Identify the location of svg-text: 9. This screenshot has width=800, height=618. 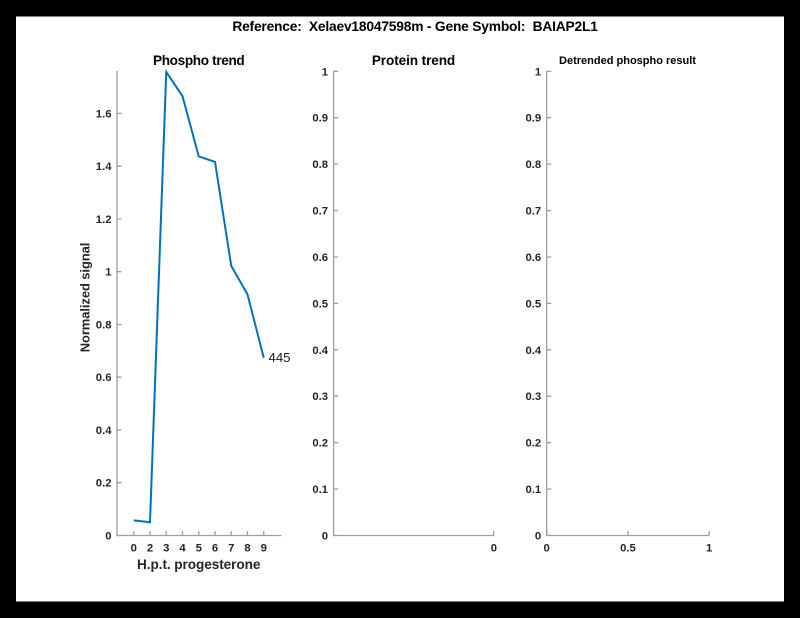
(264, 548).